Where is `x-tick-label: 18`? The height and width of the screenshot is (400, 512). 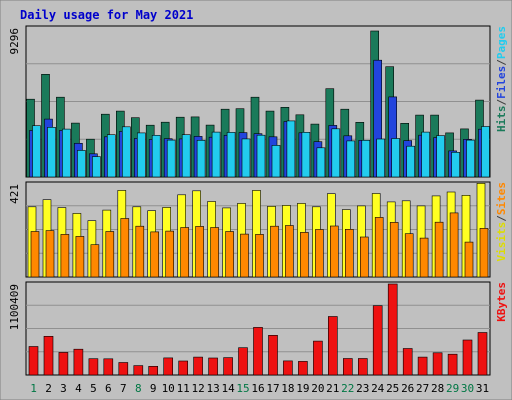
x-tick-label: 18 is located at coordinates (287, 388).